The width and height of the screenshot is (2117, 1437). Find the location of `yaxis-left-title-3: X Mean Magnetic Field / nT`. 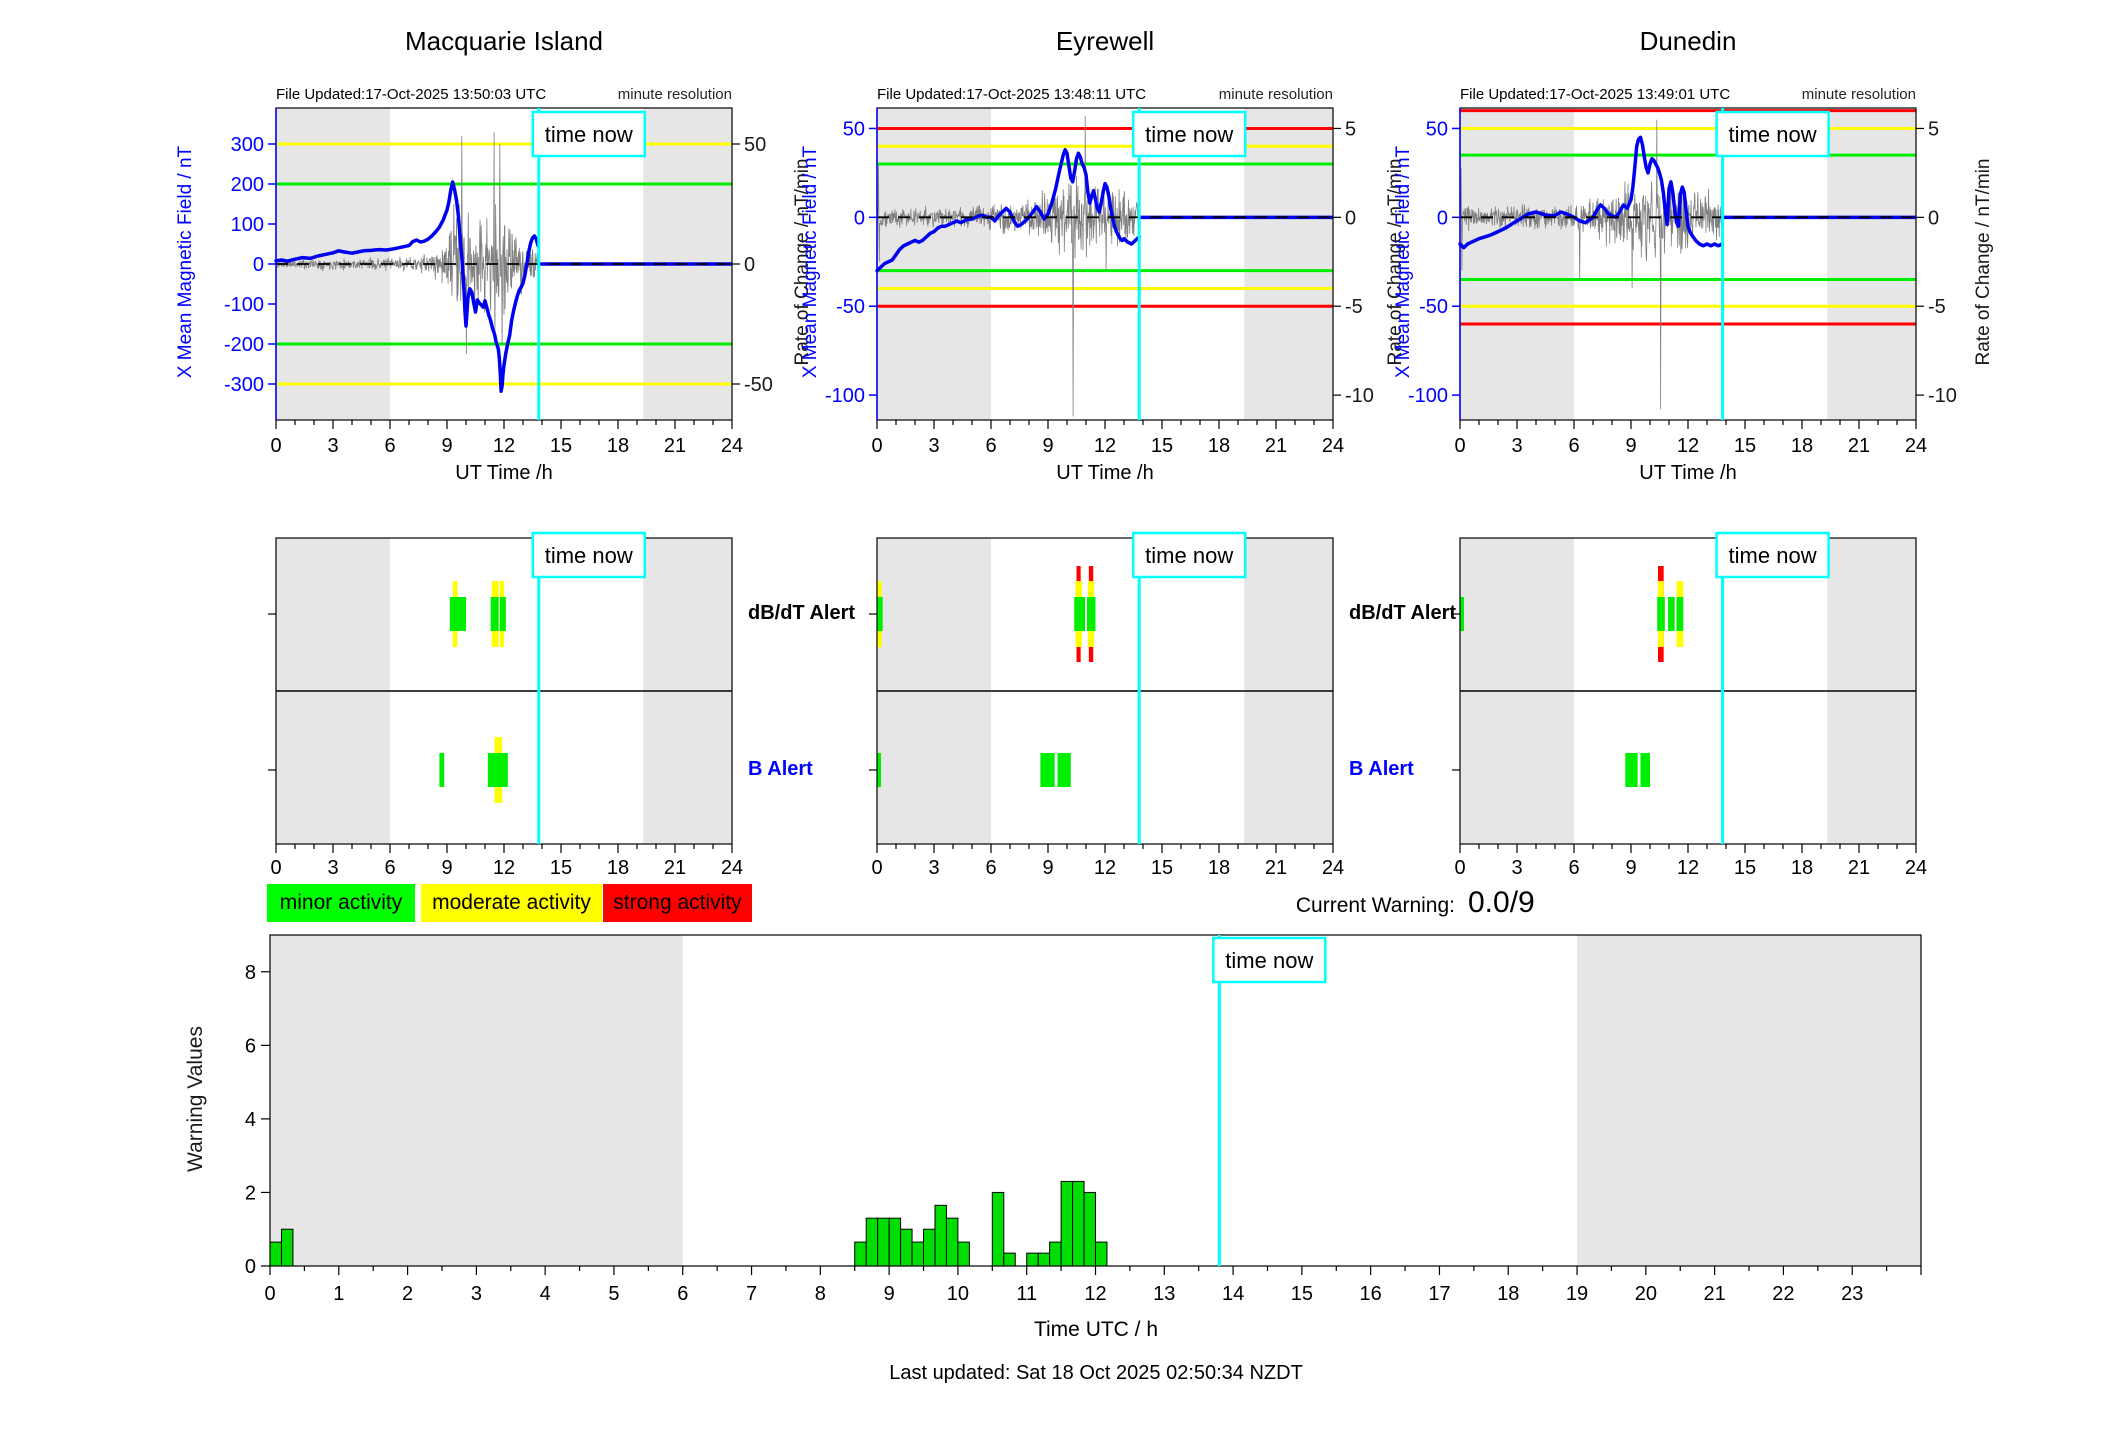

yaxis-left-title-3: X Mean Magnetic Field / nT is located at coordinates (1403, 262).